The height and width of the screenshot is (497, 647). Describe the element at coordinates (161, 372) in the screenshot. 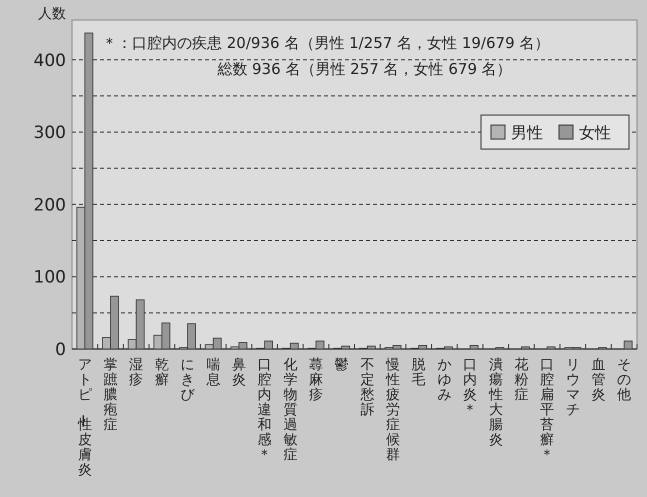

I see `x-tick-label: 乾癬` at that location.